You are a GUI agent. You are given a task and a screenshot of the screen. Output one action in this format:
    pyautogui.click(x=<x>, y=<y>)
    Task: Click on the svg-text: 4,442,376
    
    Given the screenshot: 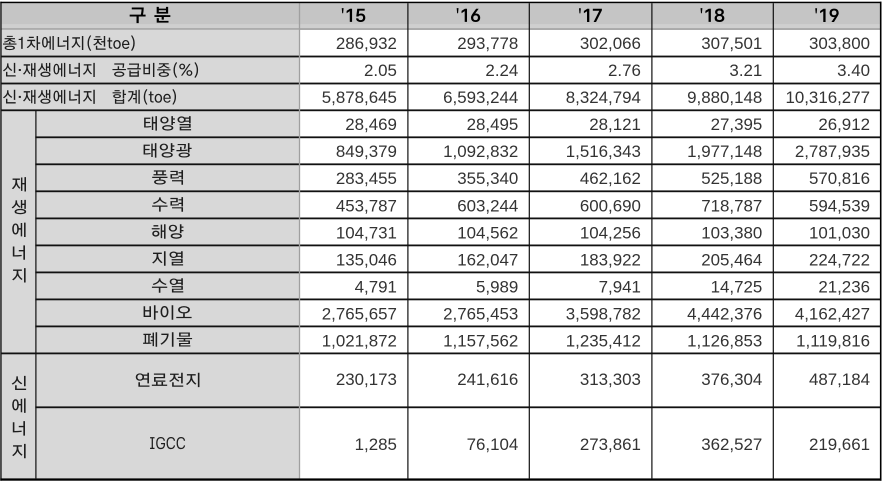 What is the action you would take?
    pyautogui.click(x=724, y=313)
    